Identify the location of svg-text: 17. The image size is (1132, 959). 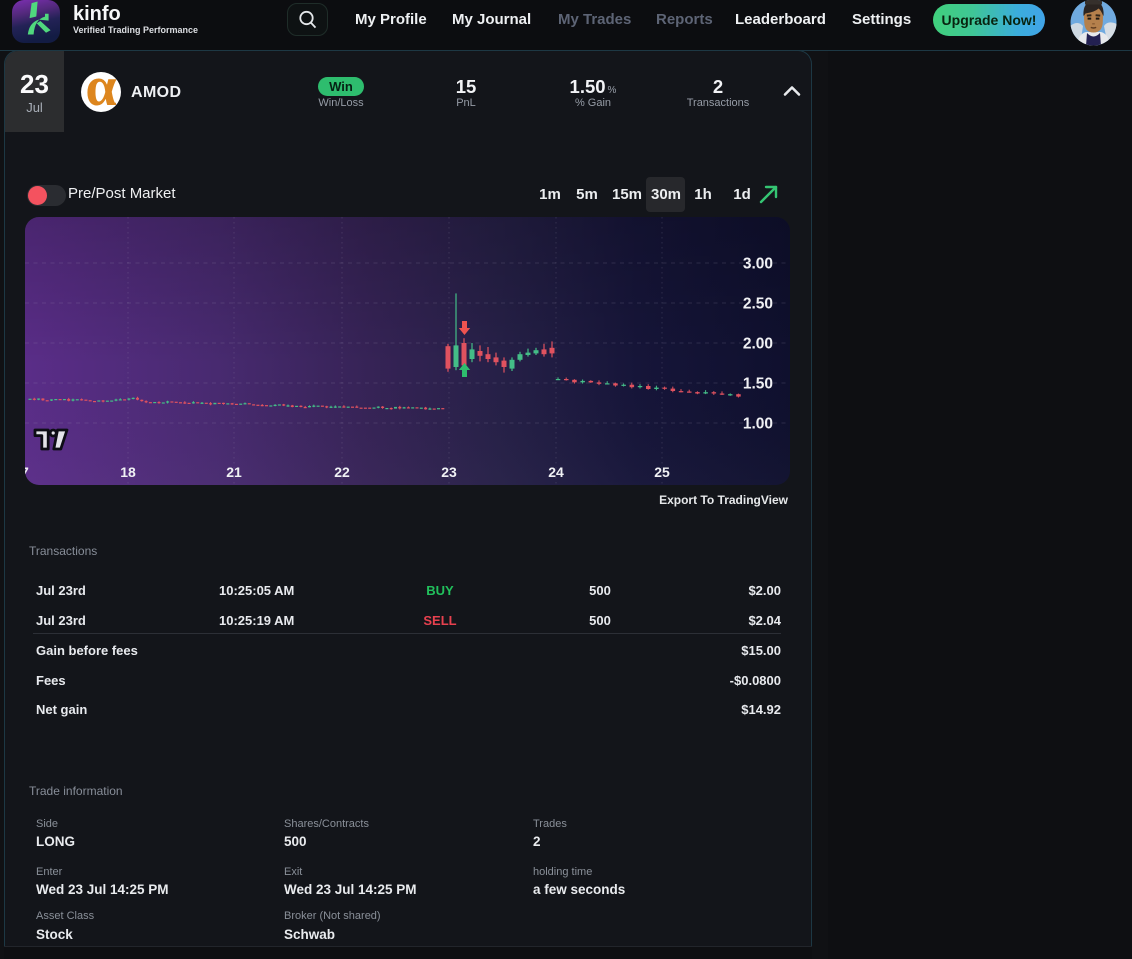
(27, 472).